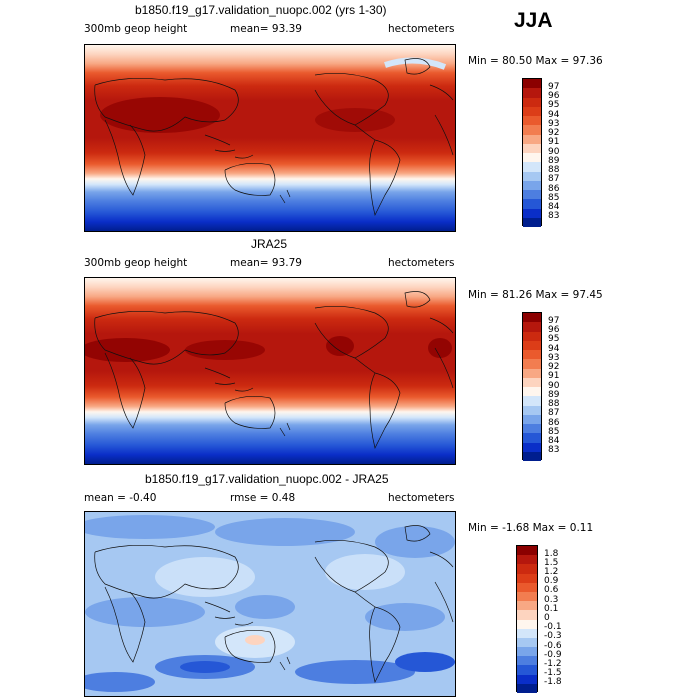 The image size is (700, 700). I want to click on colorbar-label: 0.6, so click(551, 590).